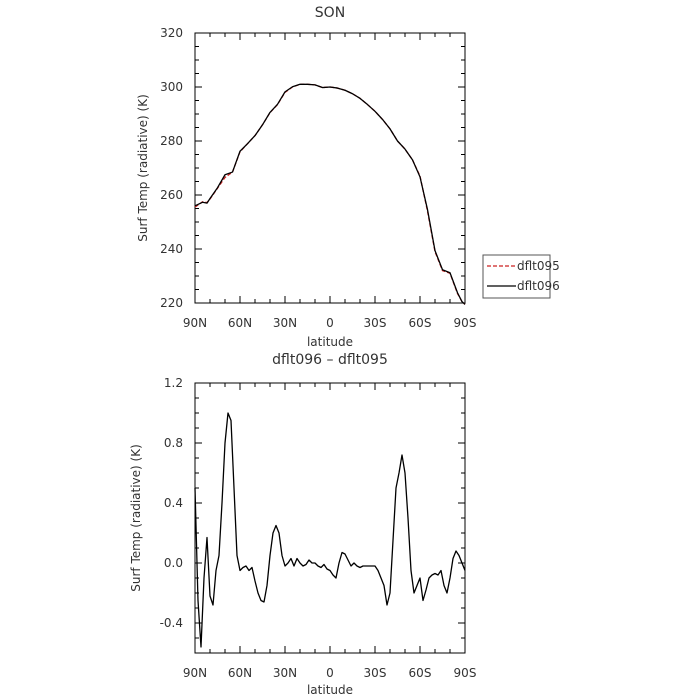 The image size is (700, 700). I want to click on legend-box, so click(516, 276).